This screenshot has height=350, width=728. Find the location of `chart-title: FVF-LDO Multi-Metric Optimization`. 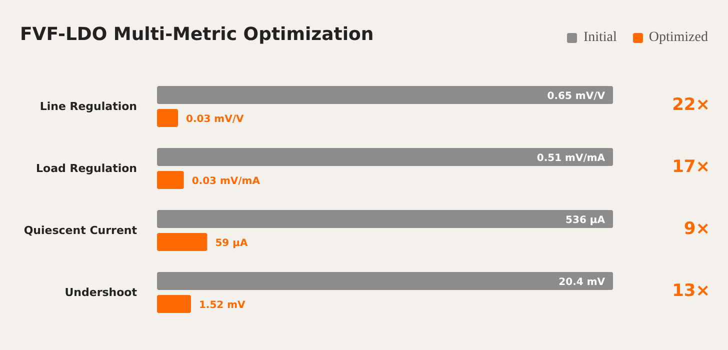

chart-title: FVF-LDO Multi-Metric Optimization is located at coordinates (197, 34).